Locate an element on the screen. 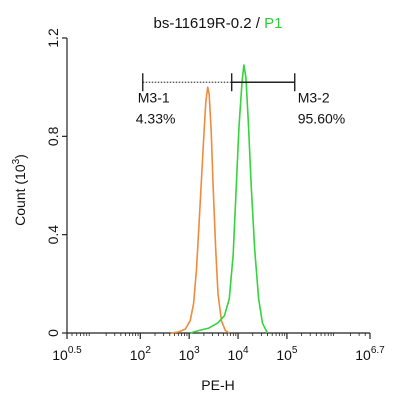 This screenshot has height=405, width=400. chart-title-population: P1 is located at coordinates (273, 23).